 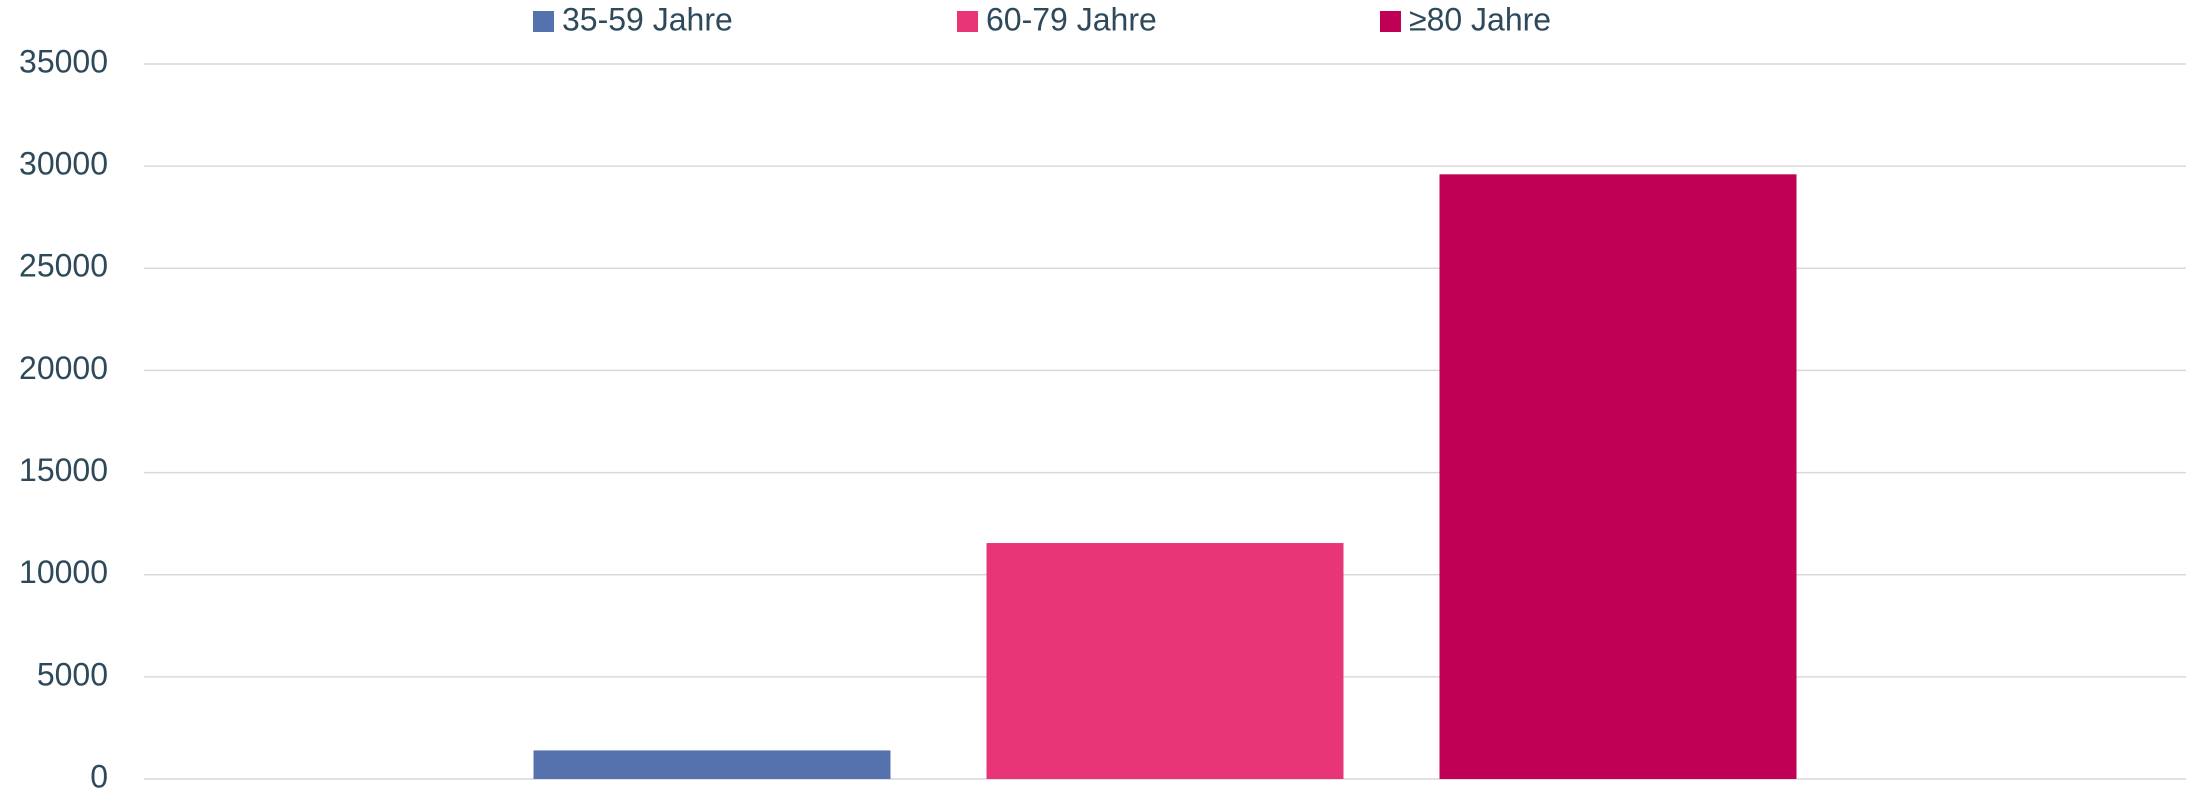 I want to click on y-tick-label: 20000, so click(x=63, y=368).